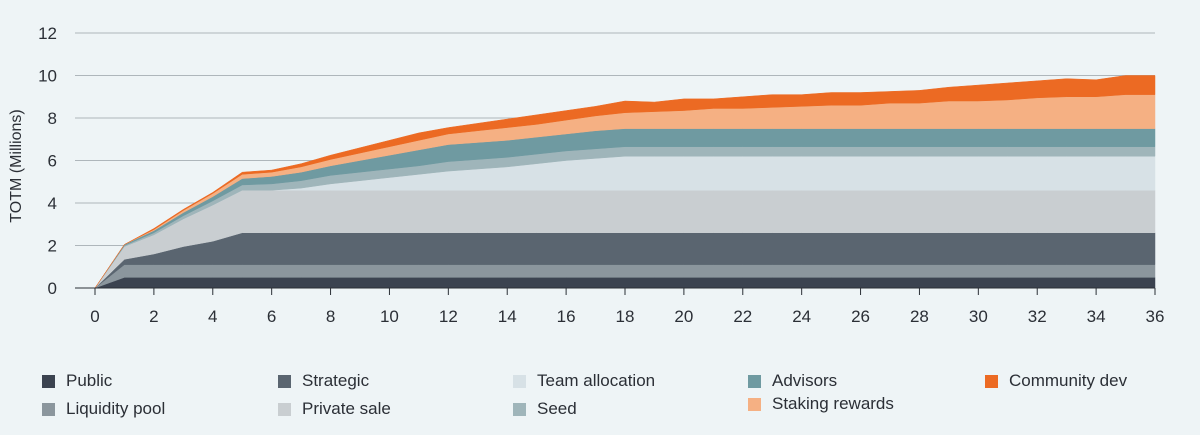  What do you see at coordinates (683, 316) in the screenshot?
I see `x-tick-label: 20` at bounding box center [683, 316].